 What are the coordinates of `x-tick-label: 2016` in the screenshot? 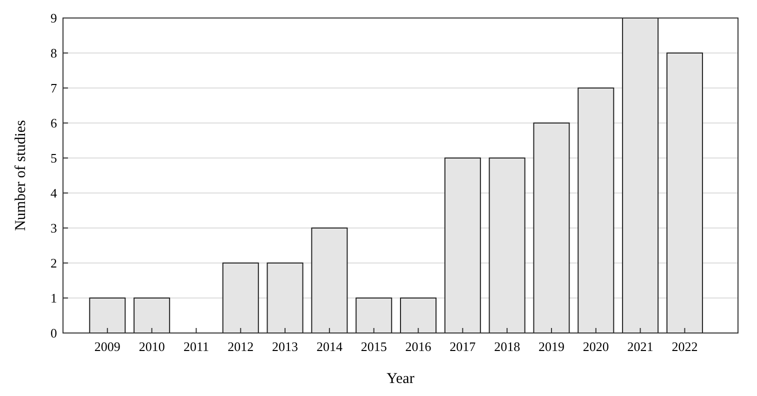 It's located at (418, 346).